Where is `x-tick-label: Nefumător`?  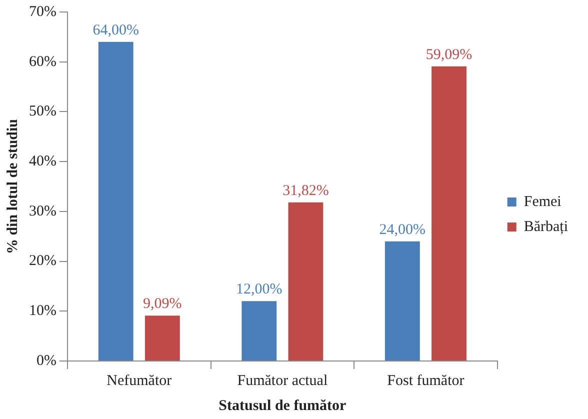 x-tick-label: Nefumător is located at coordinates (139, 380).